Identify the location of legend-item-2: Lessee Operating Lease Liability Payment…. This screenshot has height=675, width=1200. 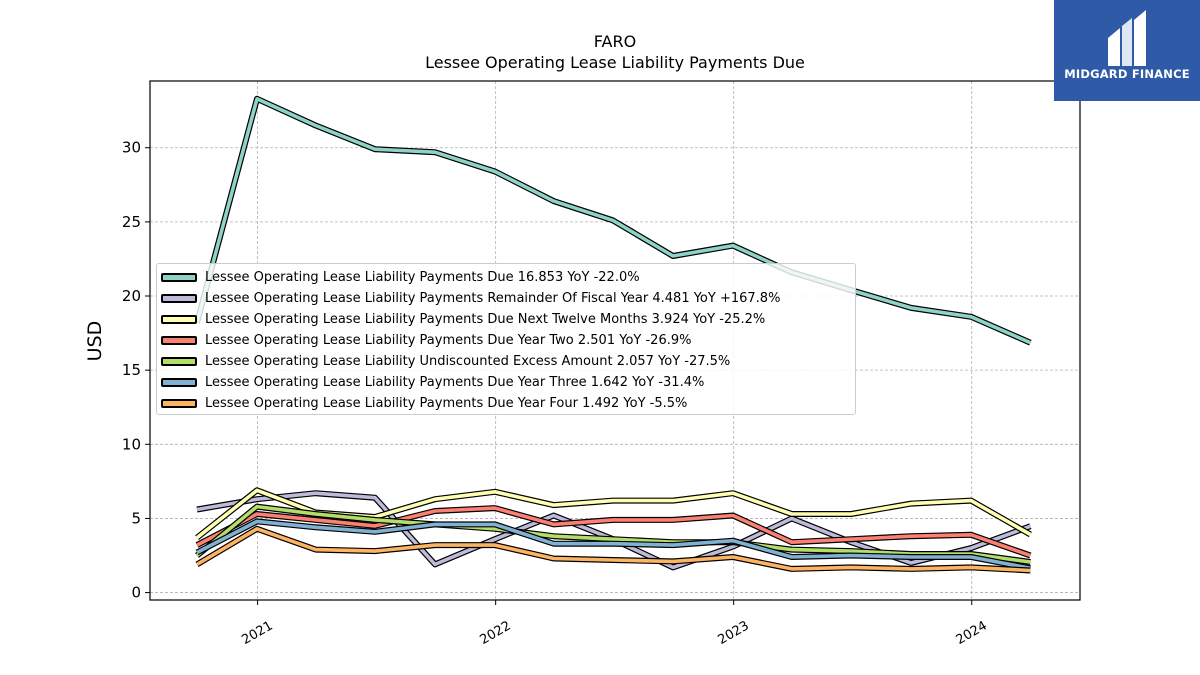
(506, 319).